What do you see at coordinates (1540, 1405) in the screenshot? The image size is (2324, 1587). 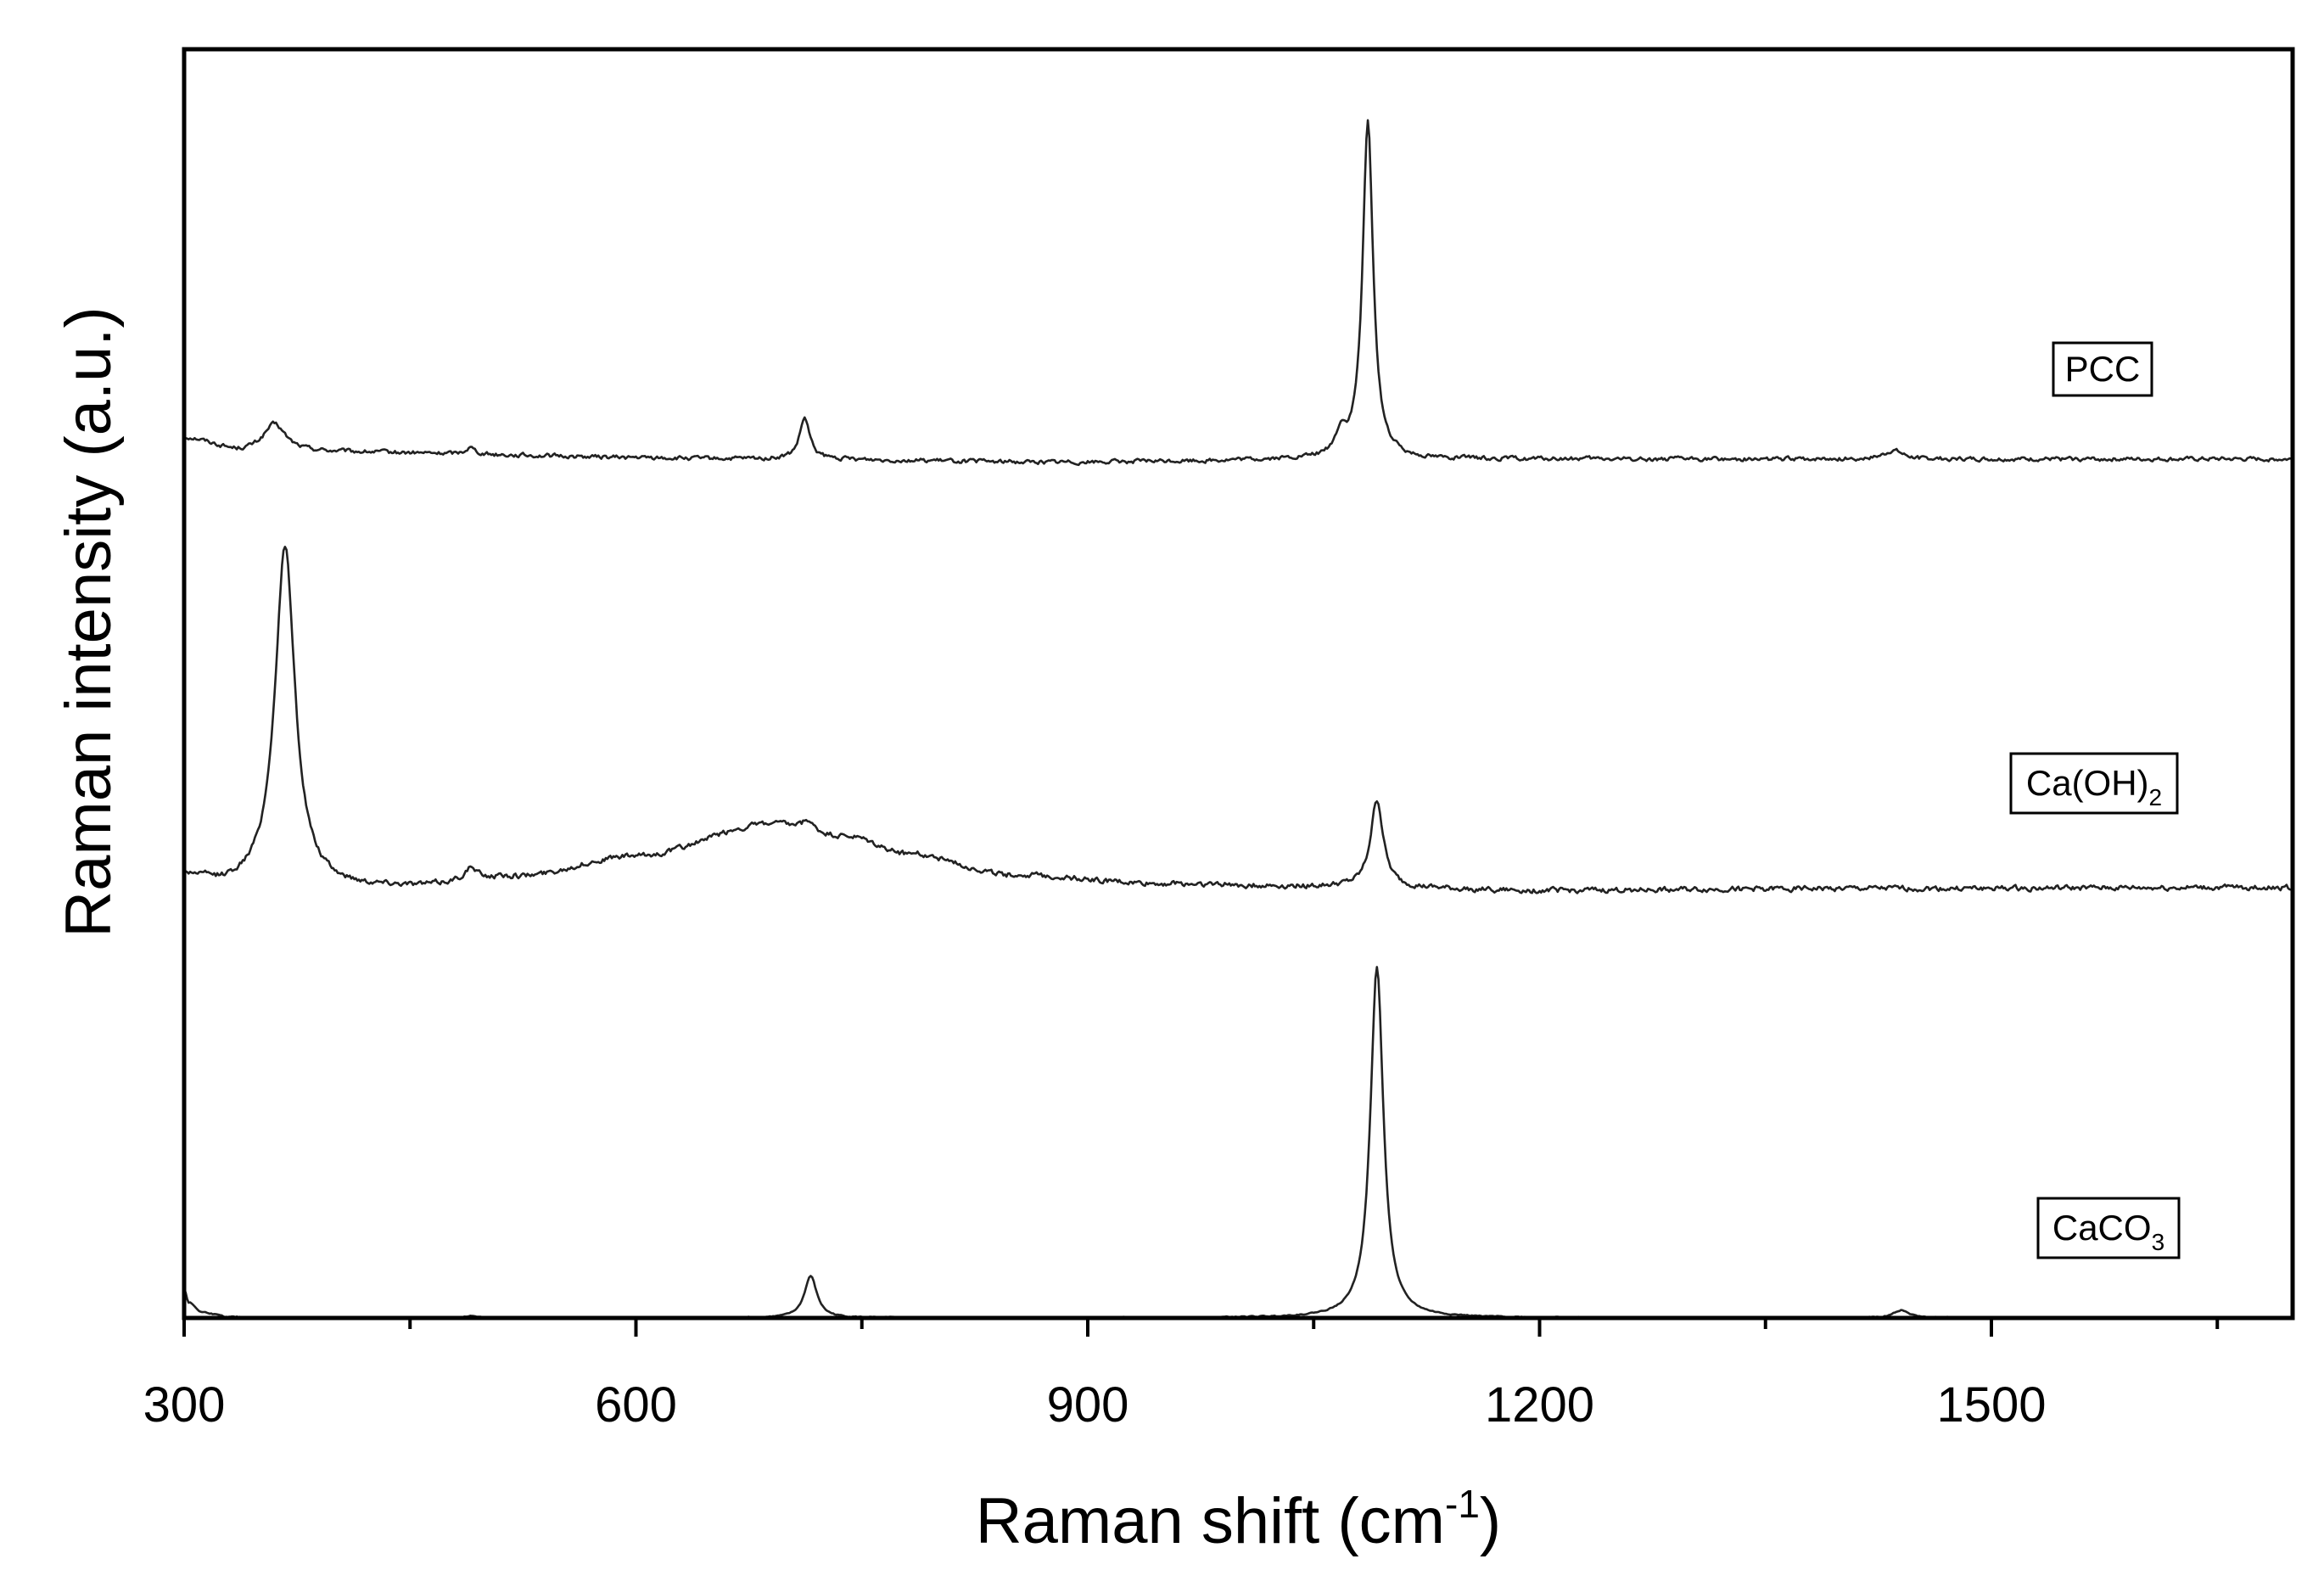 I see `x-tick-label: 1200` at bounding box center [1540, 1405].